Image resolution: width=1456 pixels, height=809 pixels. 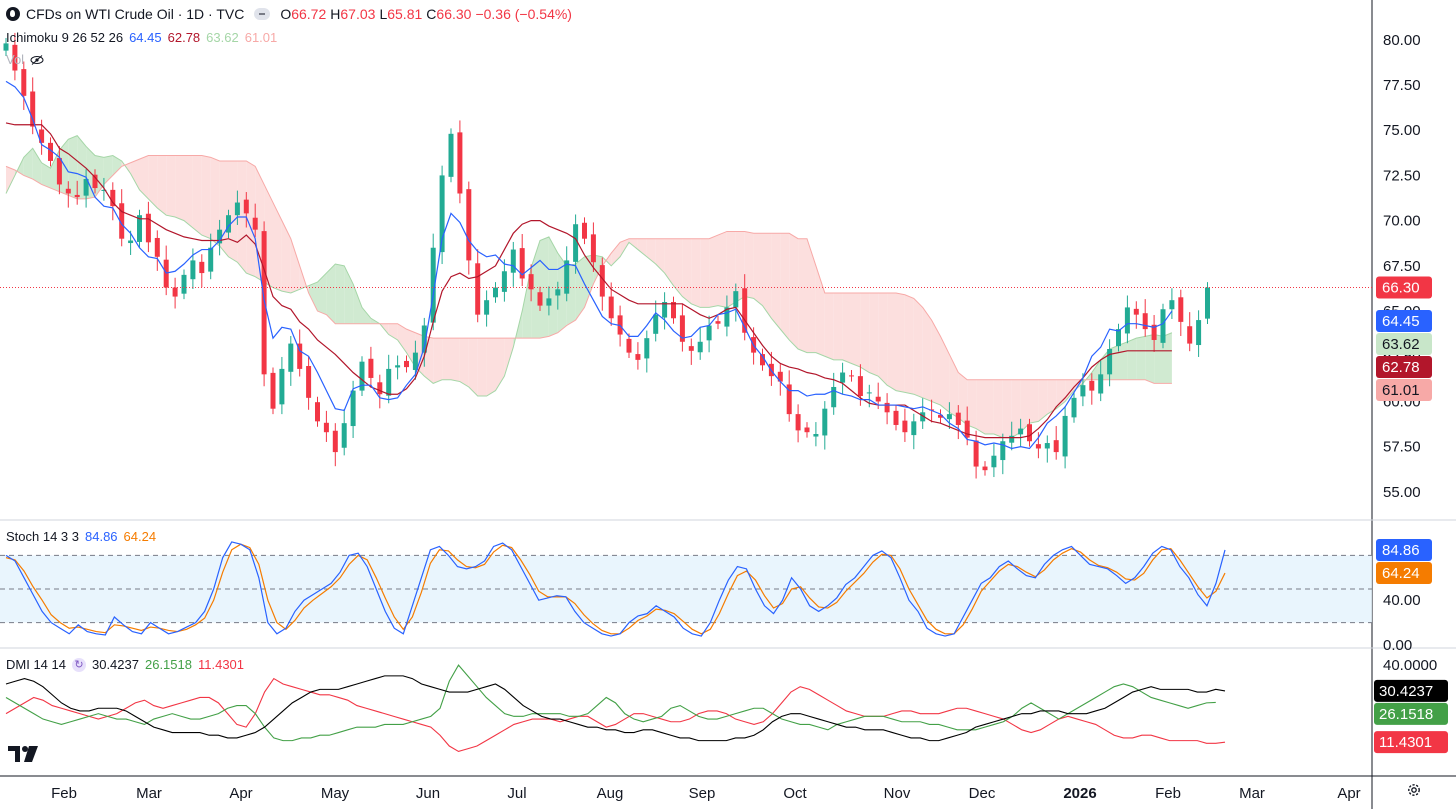 I want to click on stoch-legend: Stoch 14 3 3 84.86 64.24, so click(x=81, y=536).